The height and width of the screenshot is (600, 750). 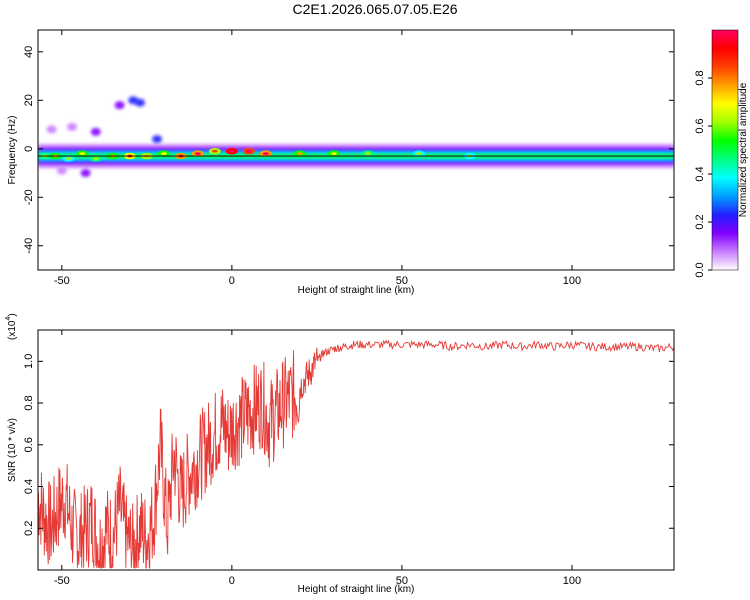 I want to click on y-tick-label: 0.6, so click(x=29, y=444).